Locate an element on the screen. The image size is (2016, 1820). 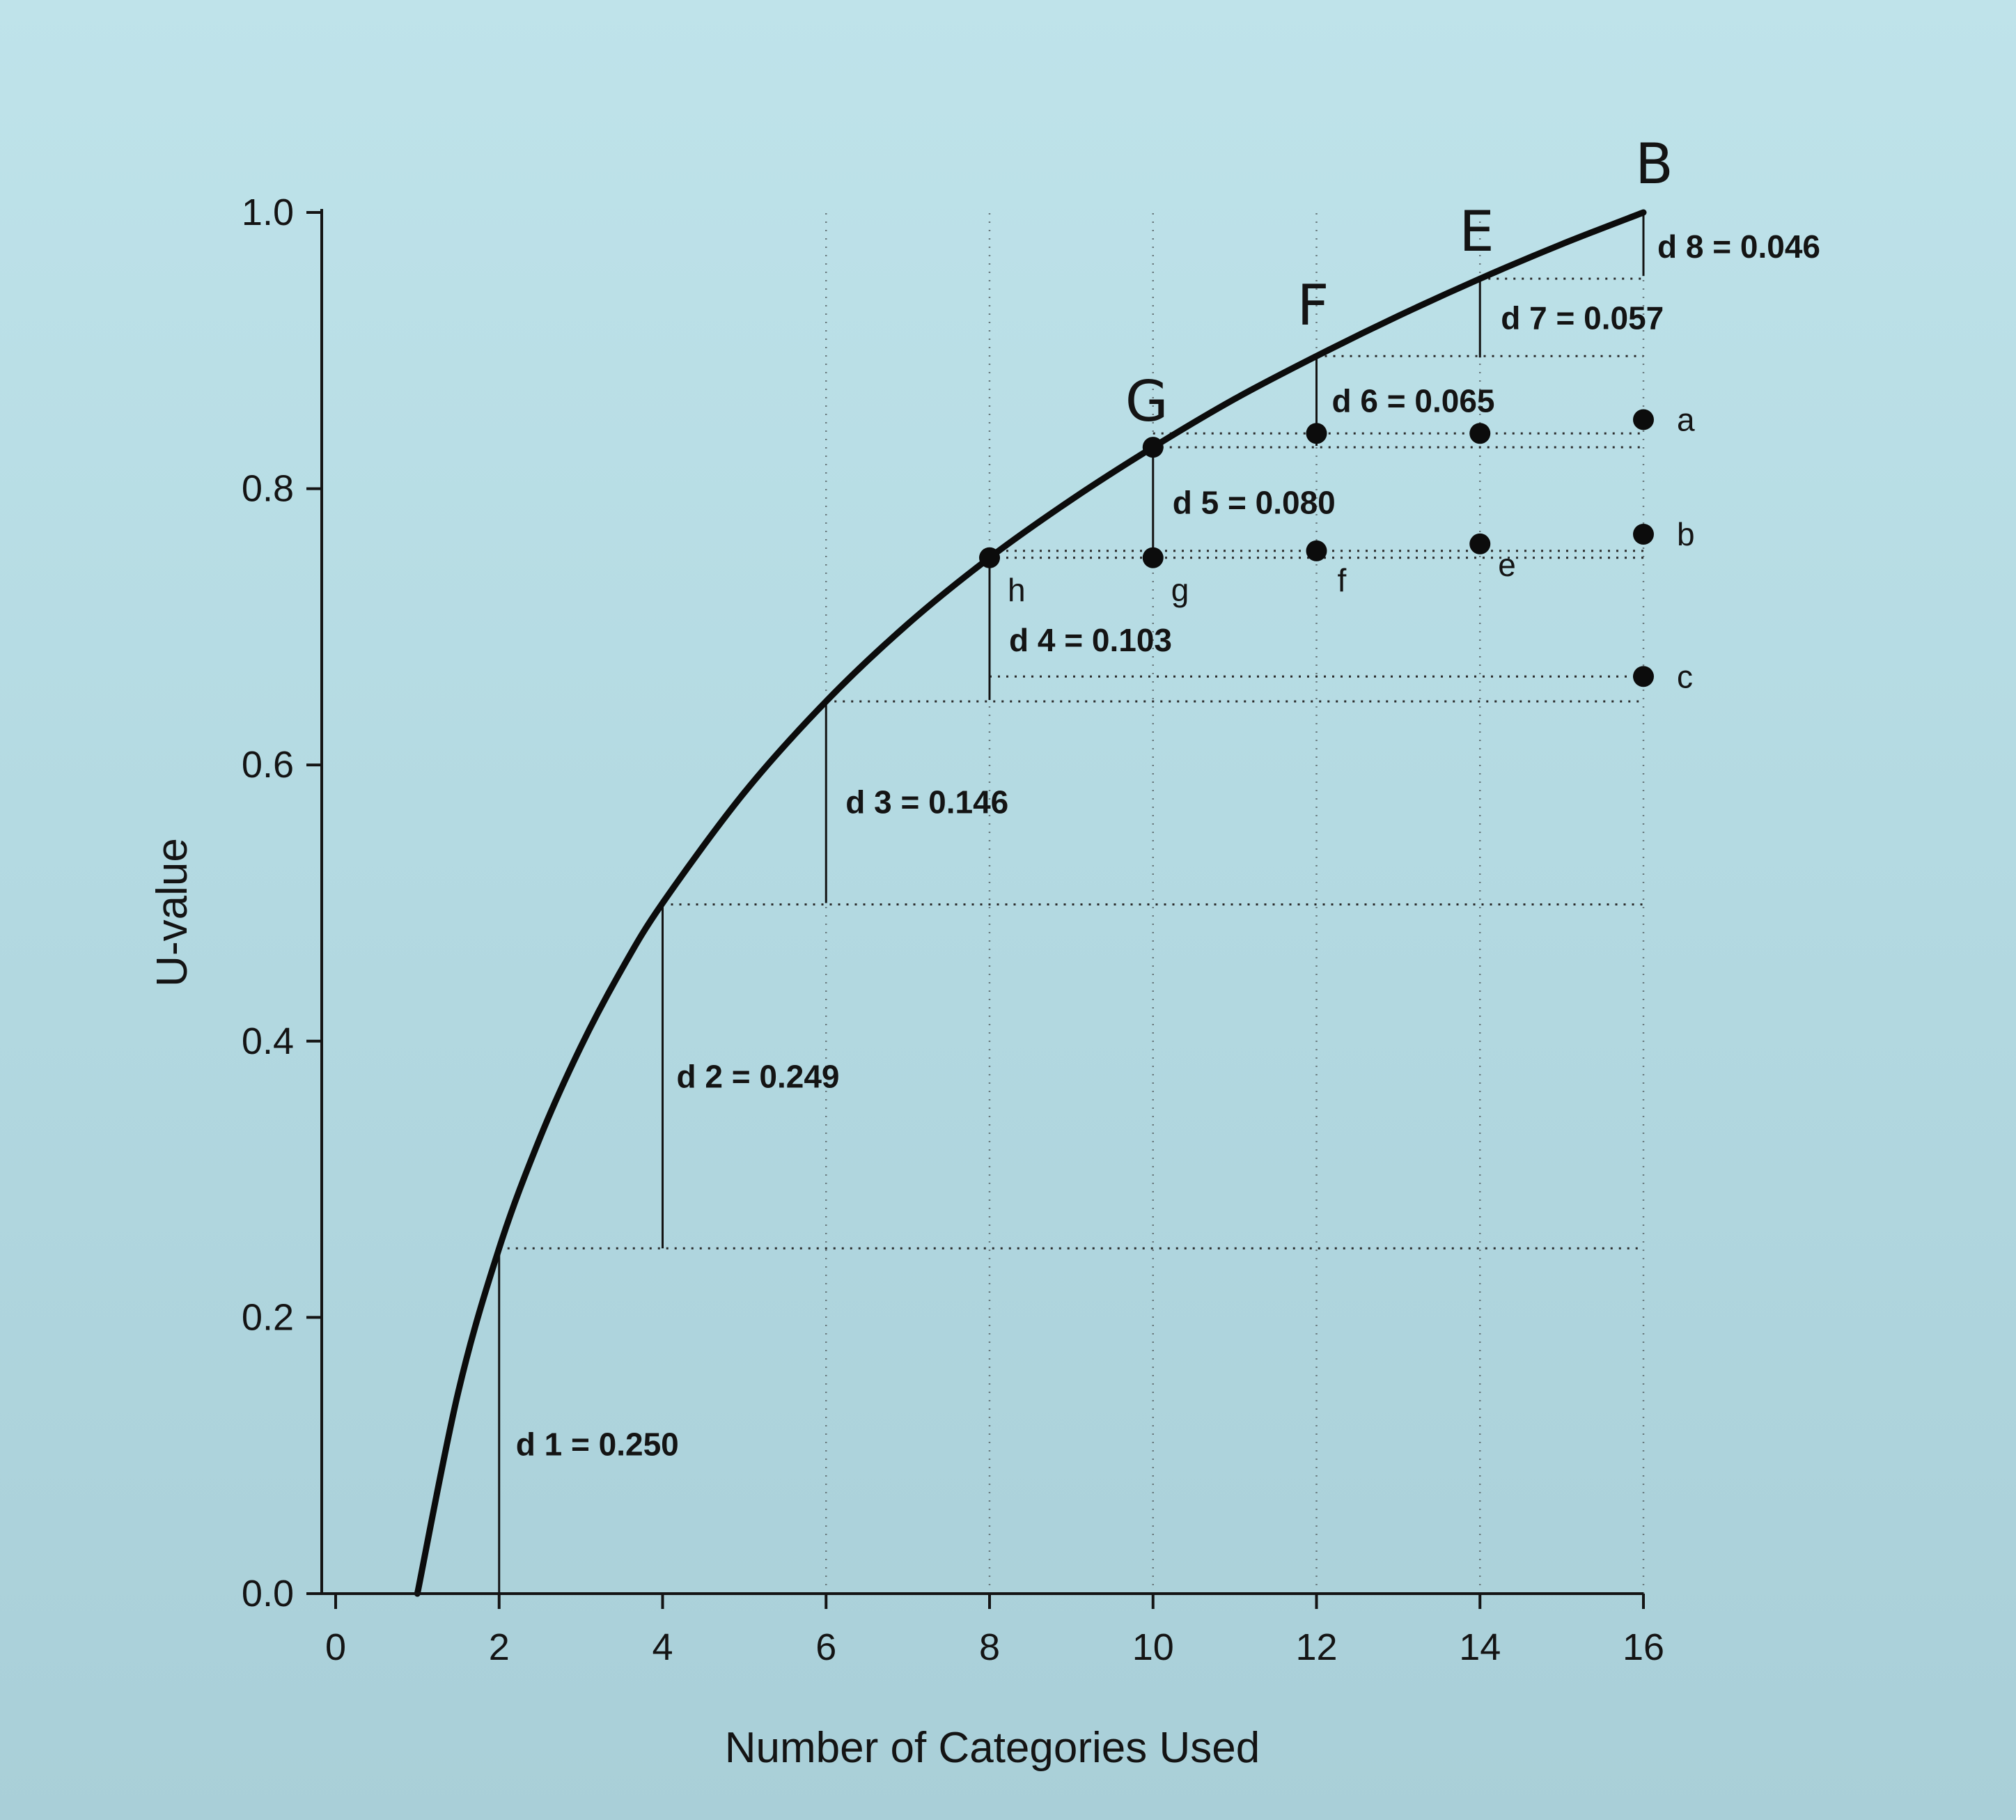
point-label: g is located at coordinates (1180, 590).